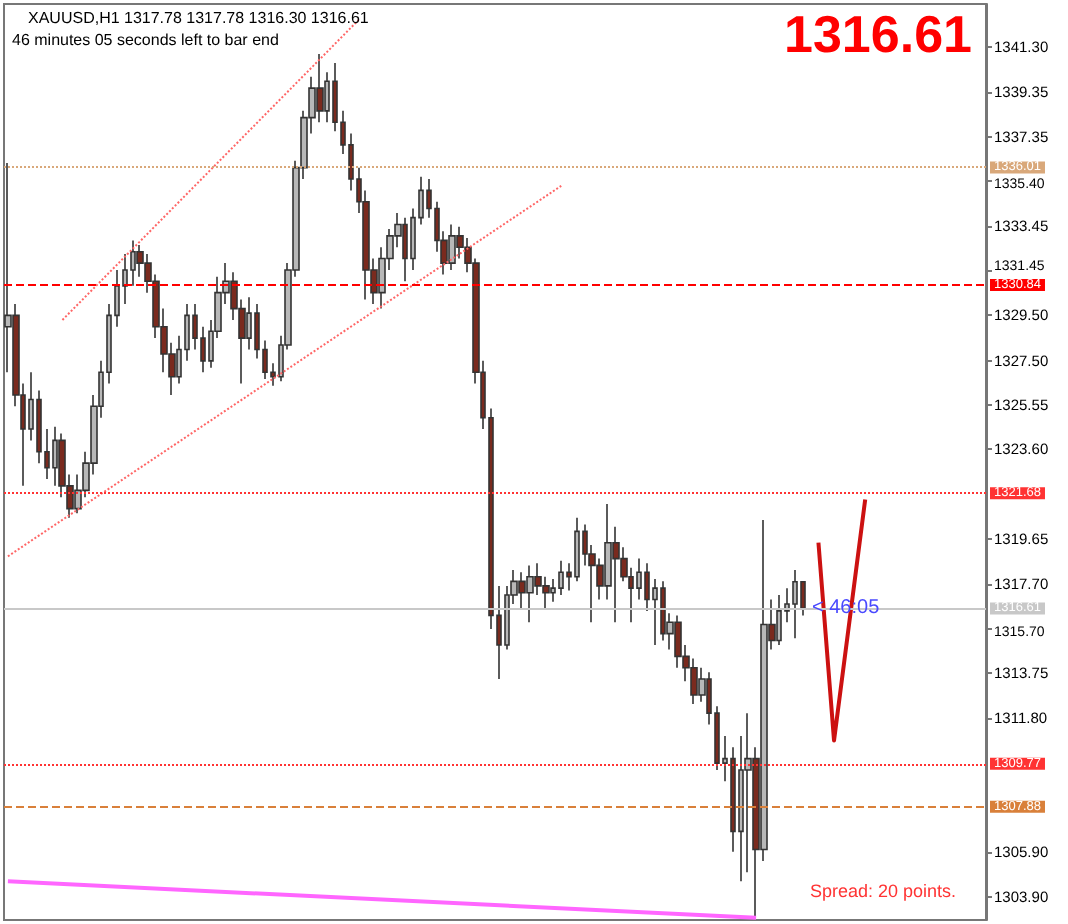  What do you see at coordinates (199, 18) in the screenshot?
I see `annotation: XAUUSD,H1 1317.78 1317.78 1316.30 1316.61` at bounding box center [199, 18].